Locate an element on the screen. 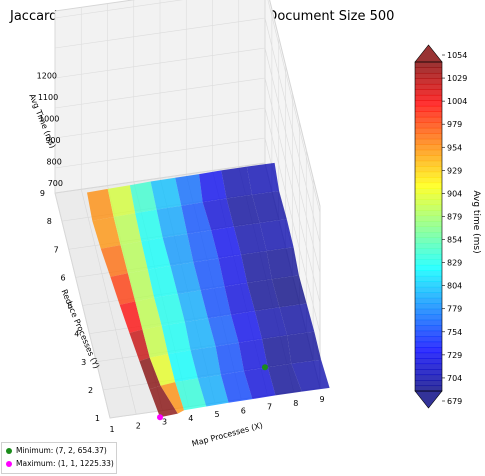  y-tick-label: 8 is located at coordinates (49, 221).